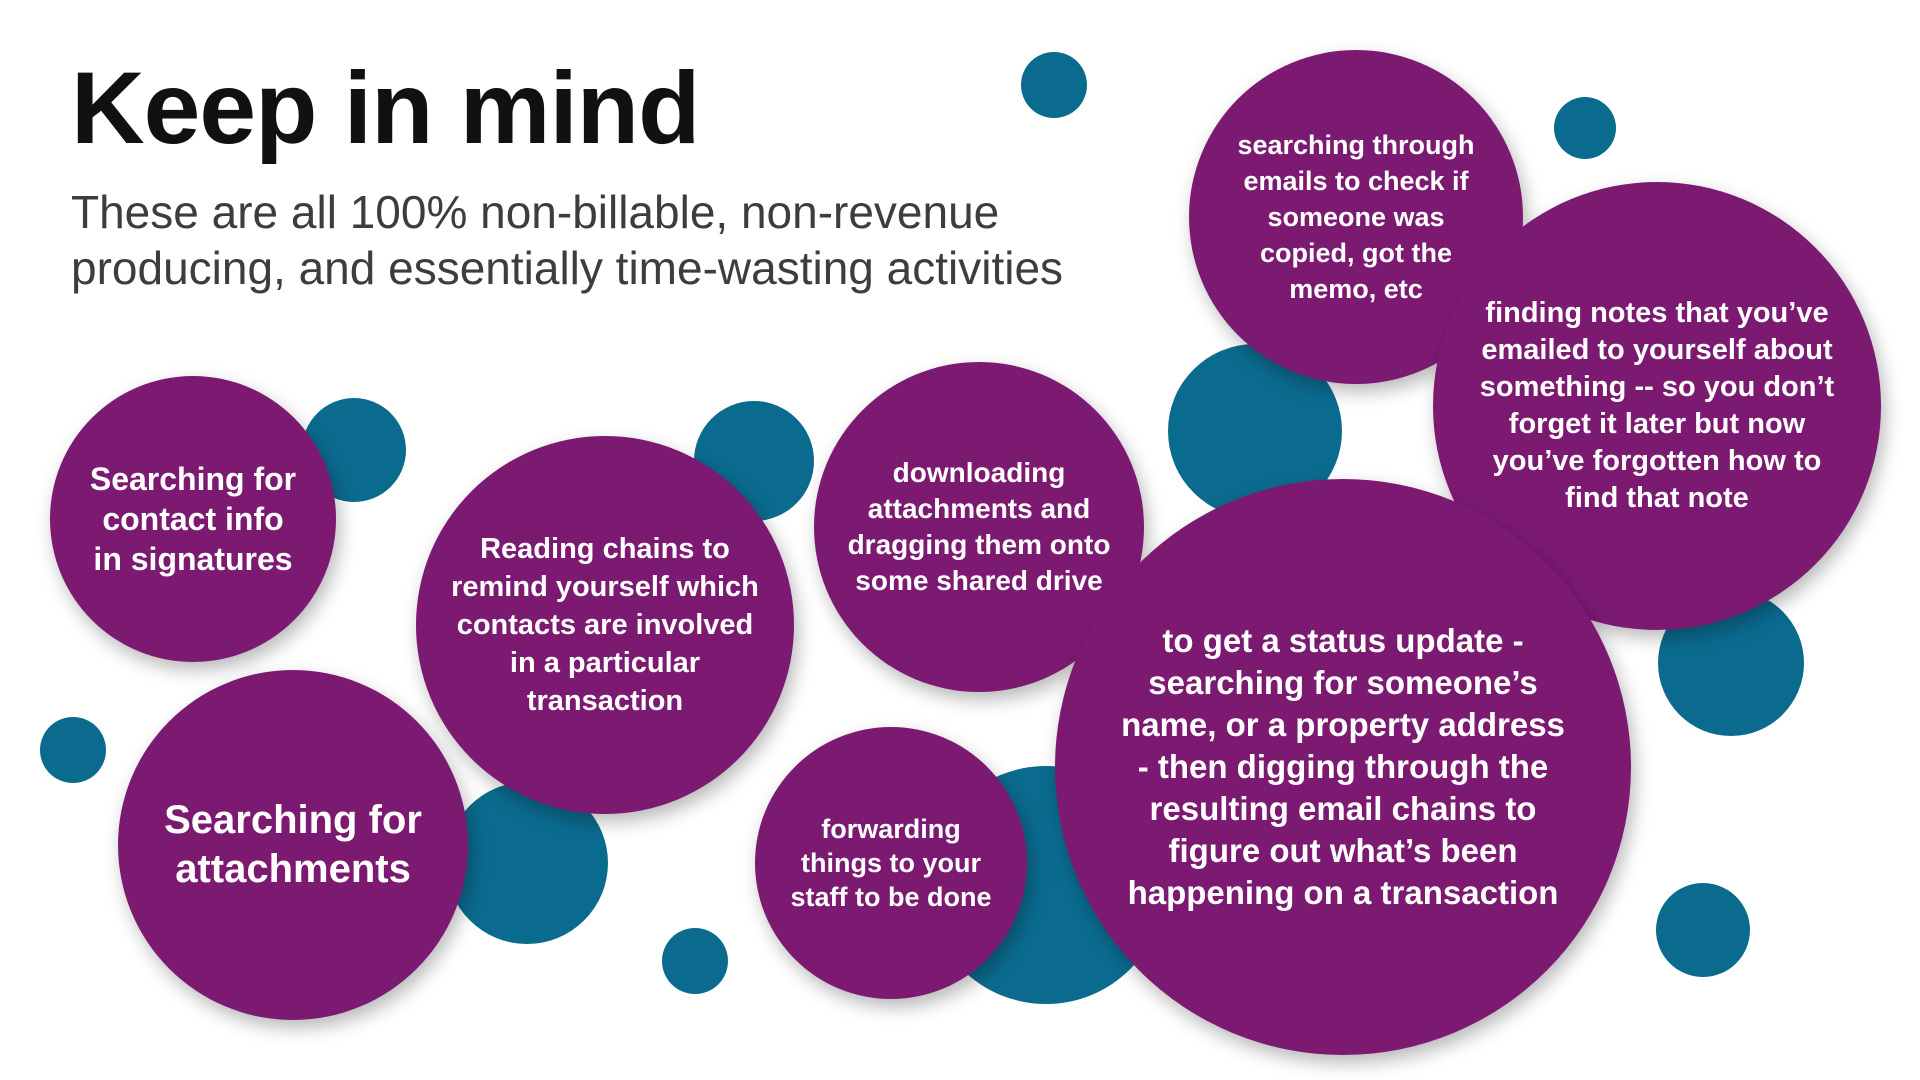 This screenshot has width=1920, height=1080. I want to click on activity-bubble-attachments: Searching for attachments, so click(293, 845).